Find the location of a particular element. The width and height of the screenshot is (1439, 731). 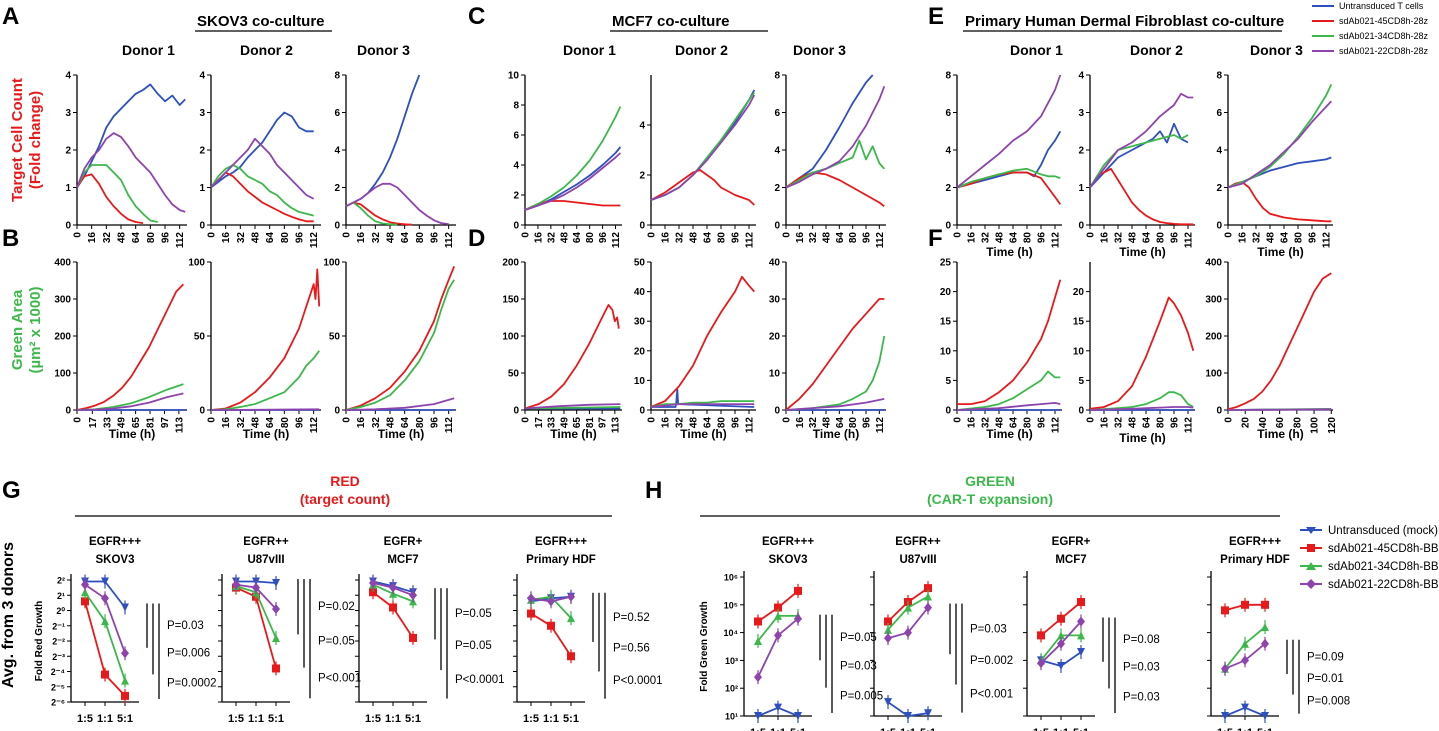

x-tick-label: 1:1 is located at coordinates (256, 719).